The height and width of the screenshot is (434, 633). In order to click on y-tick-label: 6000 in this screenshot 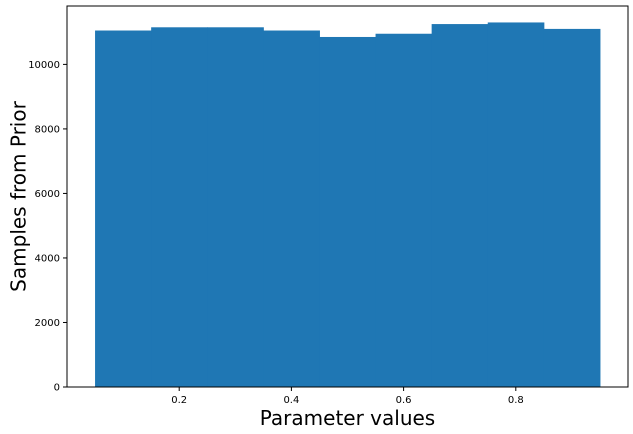, I will do `click(47, 194)`.